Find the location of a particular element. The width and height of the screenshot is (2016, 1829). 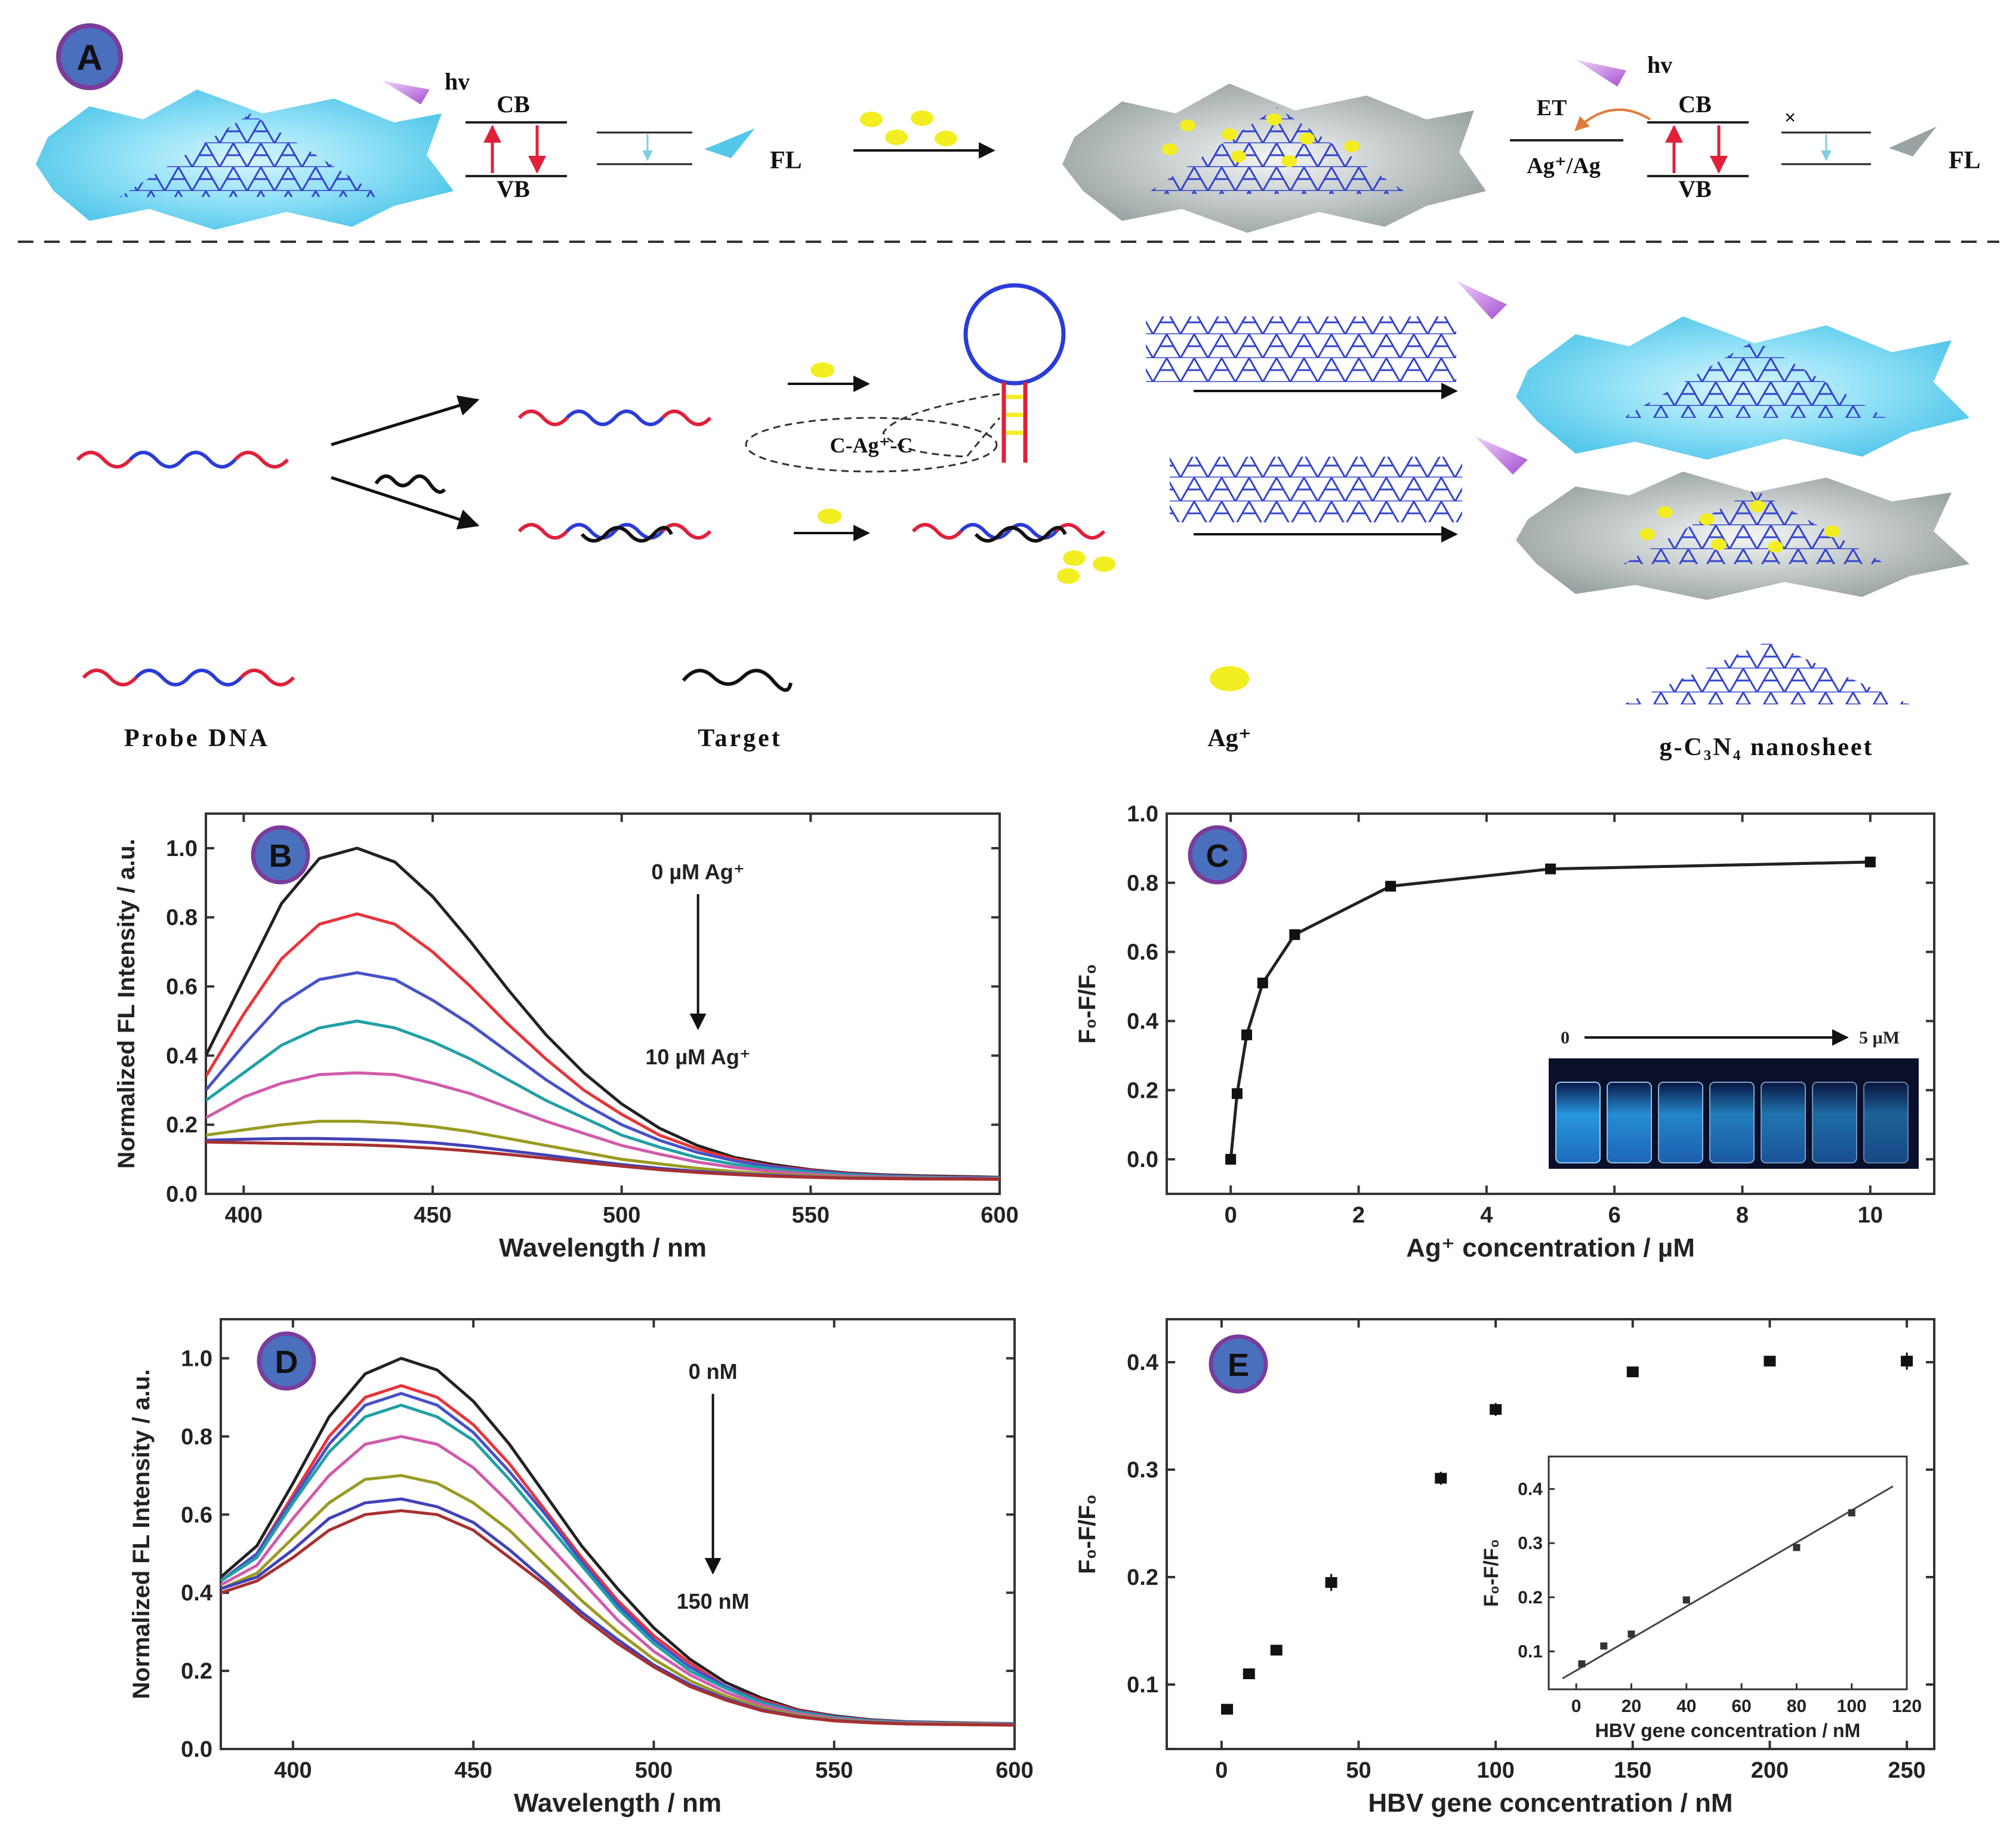

chart-D-ytick-label: 0.0 is located at coordinates (196, 1749).